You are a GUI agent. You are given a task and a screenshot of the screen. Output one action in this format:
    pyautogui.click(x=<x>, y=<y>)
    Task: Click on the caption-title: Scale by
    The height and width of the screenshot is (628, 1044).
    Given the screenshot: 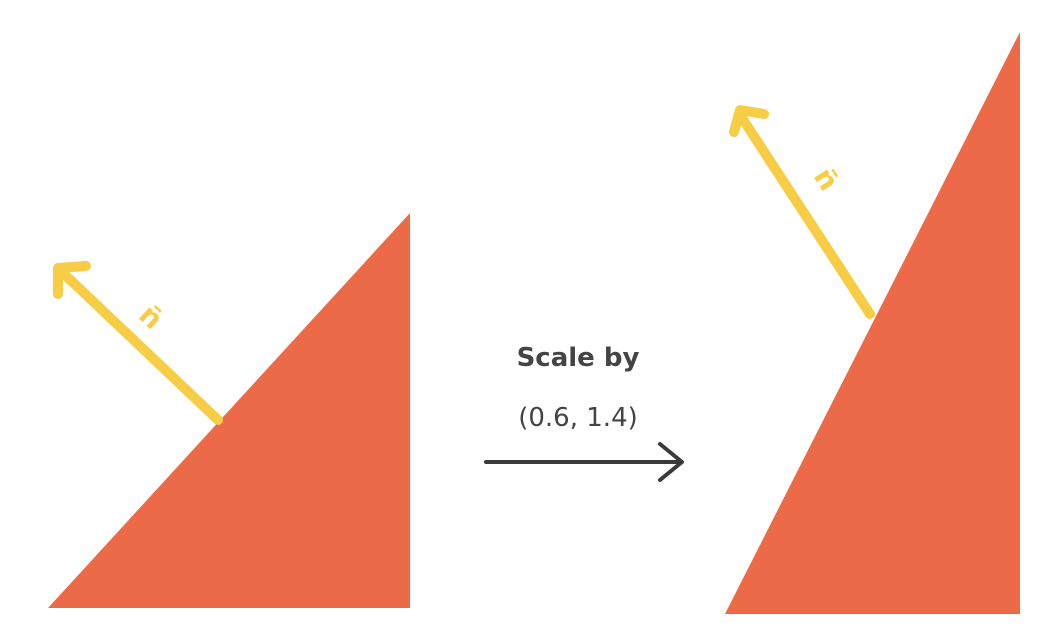 What is the action you would take?
    pyautogui.click(x=578, y=358)
    